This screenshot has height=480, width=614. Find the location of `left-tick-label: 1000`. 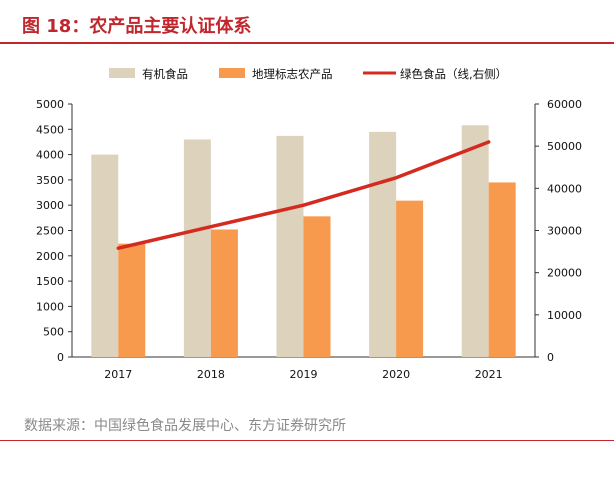

left-tick-label: 1000 is located at coordinates (50, 306).